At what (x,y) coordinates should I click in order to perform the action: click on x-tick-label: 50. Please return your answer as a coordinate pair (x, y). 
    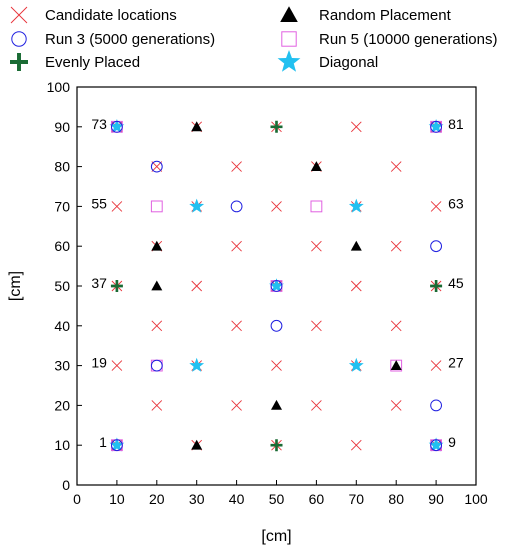
    Looking at the image, I should click on (277, 499).